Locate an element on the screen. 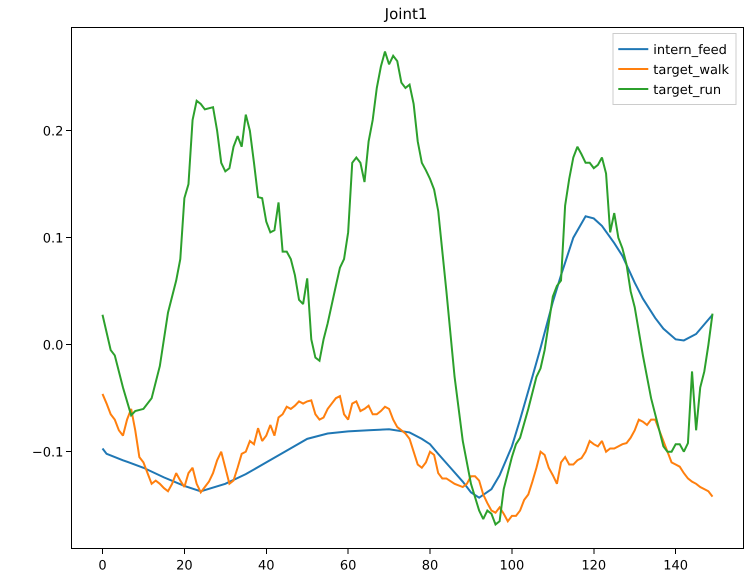  x-tick-label: 20 is located at coordinates (184, 566).